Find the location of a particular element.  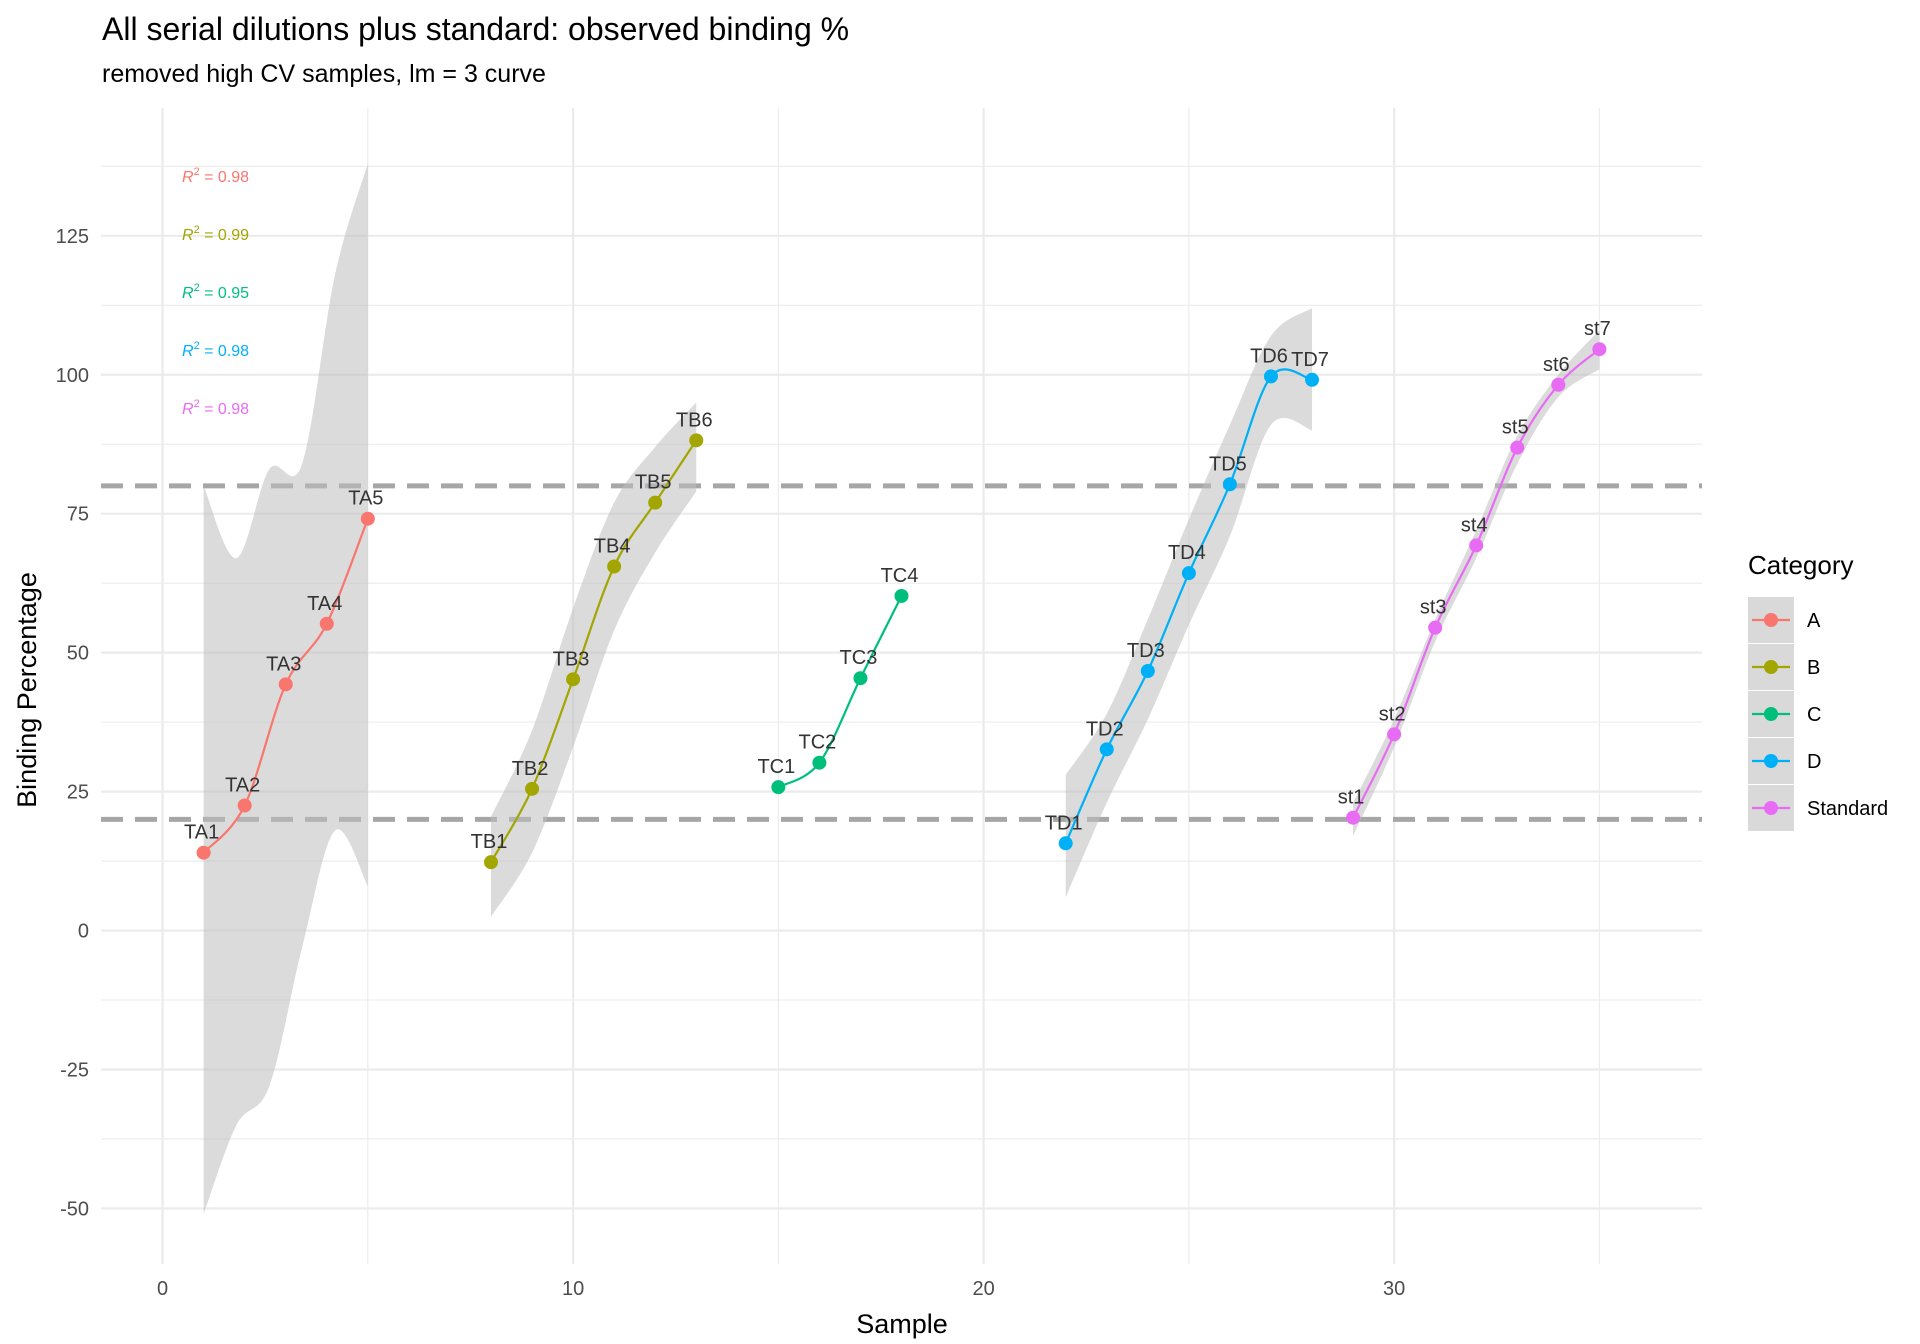

point-st3 is located at coordinates (1435, 627).